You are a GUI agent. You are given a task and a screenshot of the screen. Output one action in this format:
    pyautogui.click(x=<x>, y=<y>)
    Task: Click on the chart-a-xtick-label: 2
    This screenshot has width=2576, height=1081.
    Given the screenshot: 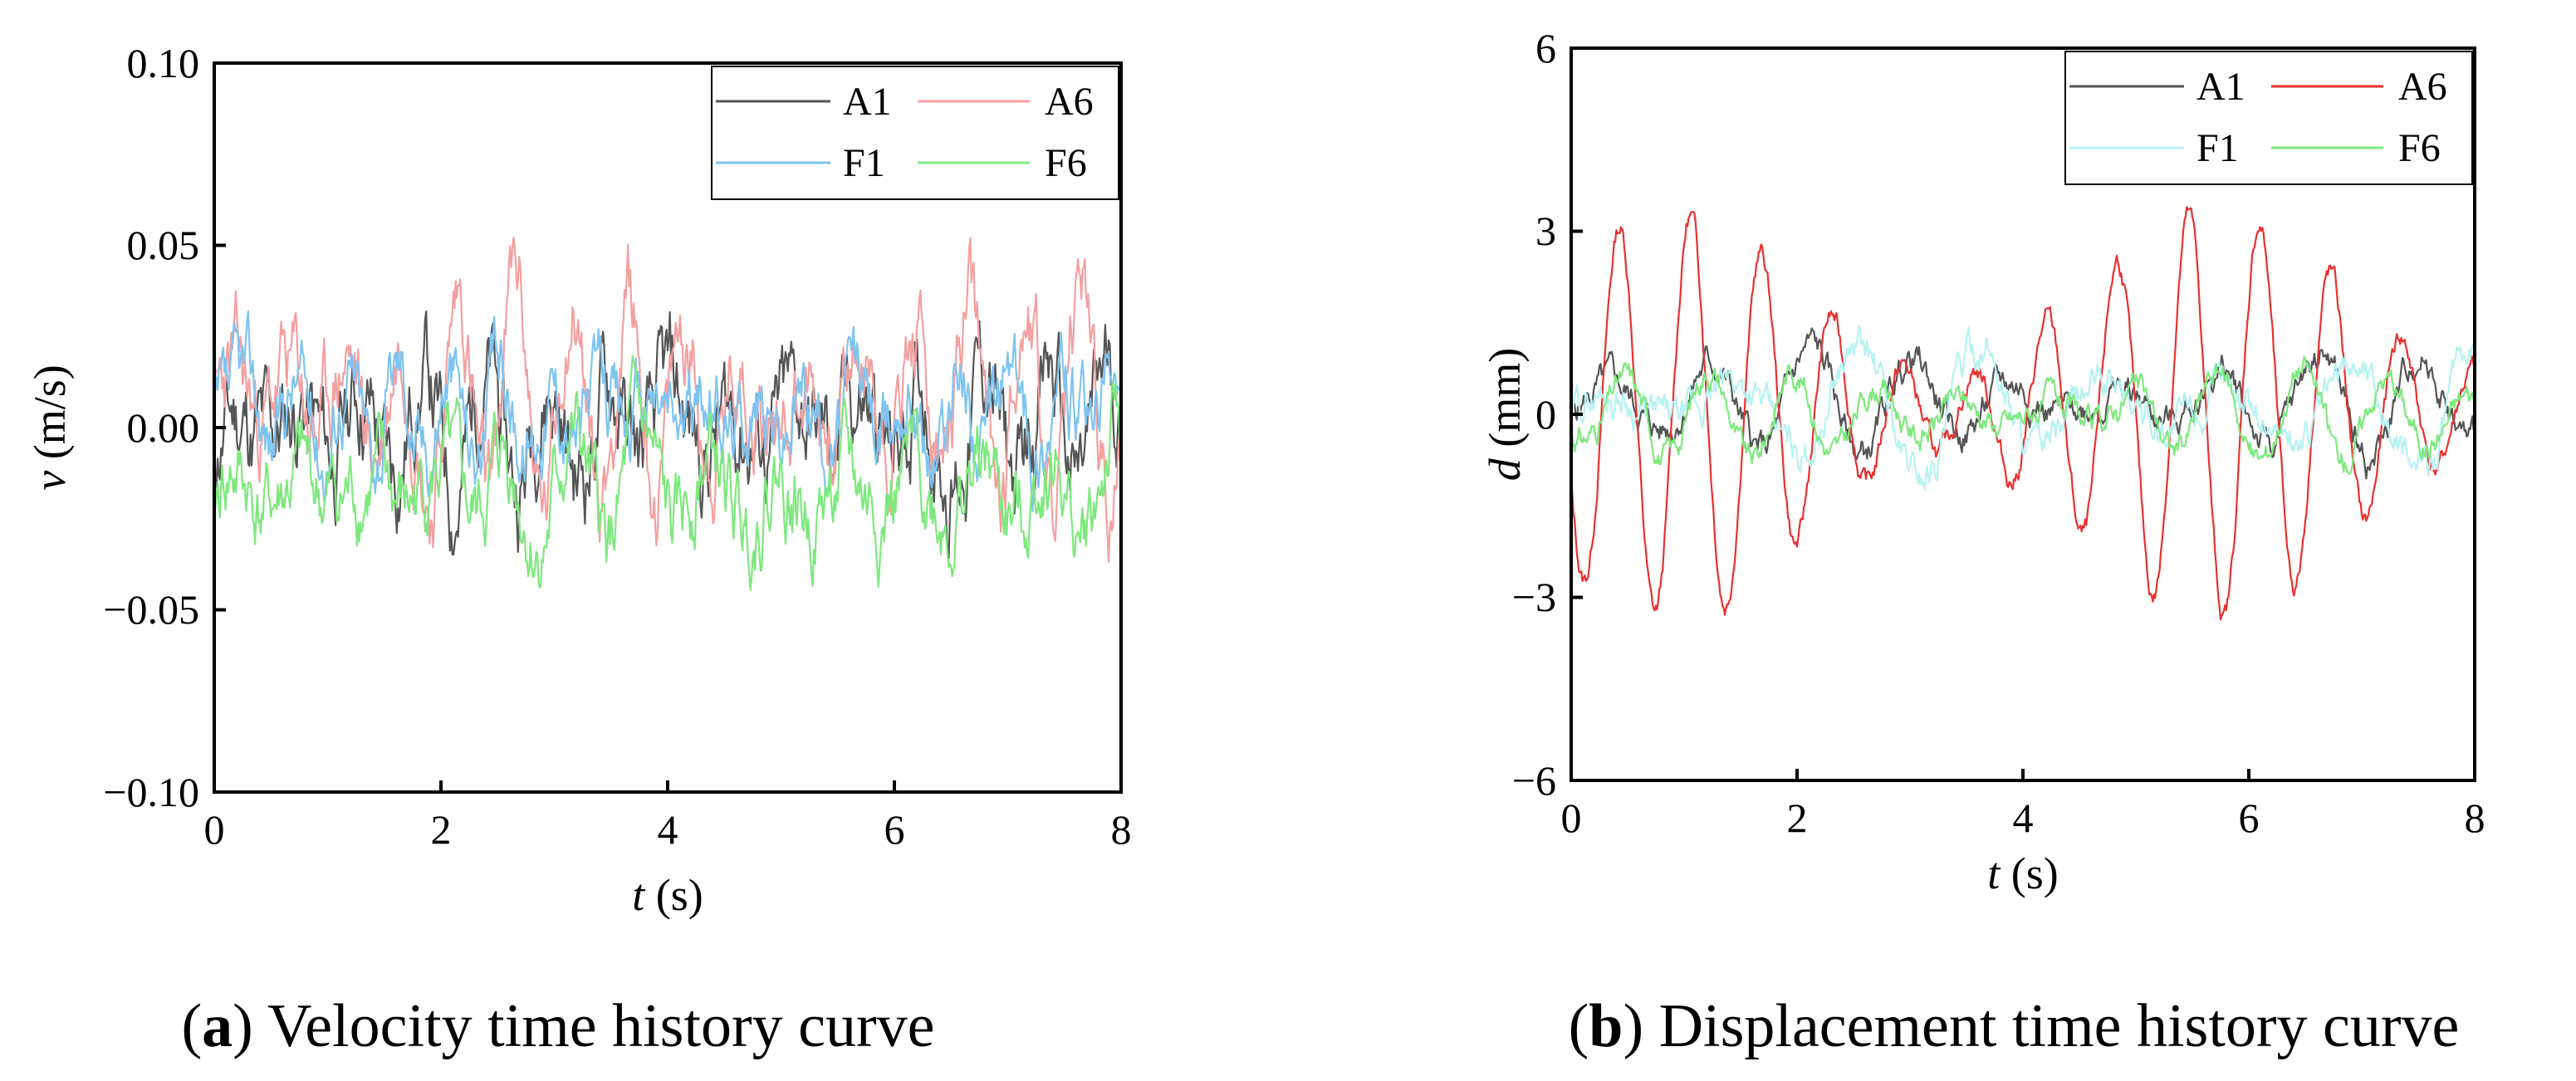 What is the action you would take?
    pyautogui.click(x=442, y=829)
    